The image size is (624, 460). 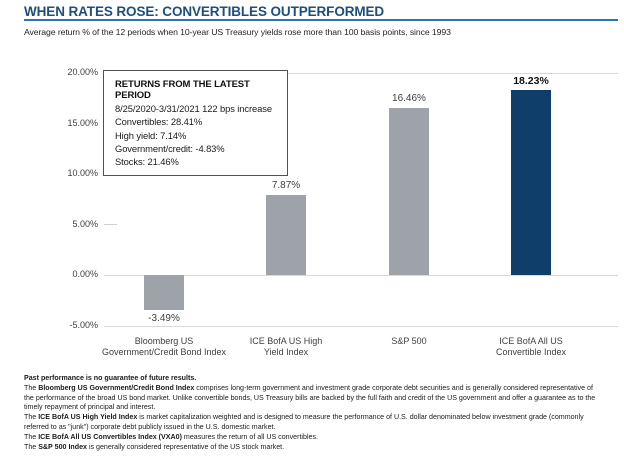 What do you see at coordinates (164, 319) in the screenshot?
I see `bar-value-label: -3.49%` at bounding box center [164, 319].